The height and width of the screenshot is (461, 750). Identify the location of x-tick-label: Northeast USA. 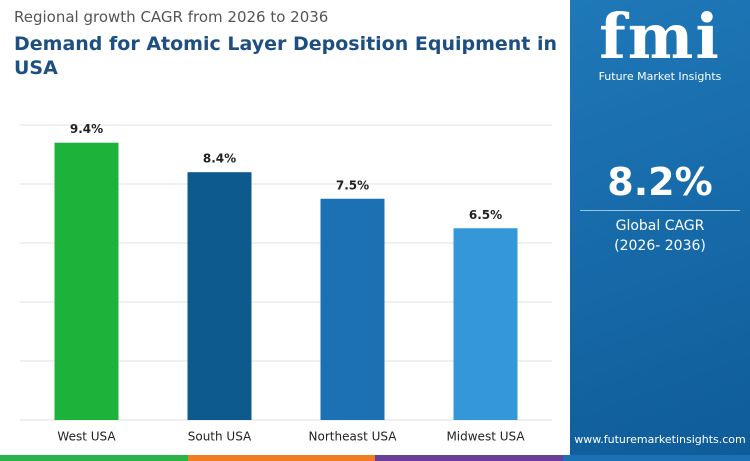
(353, 437).